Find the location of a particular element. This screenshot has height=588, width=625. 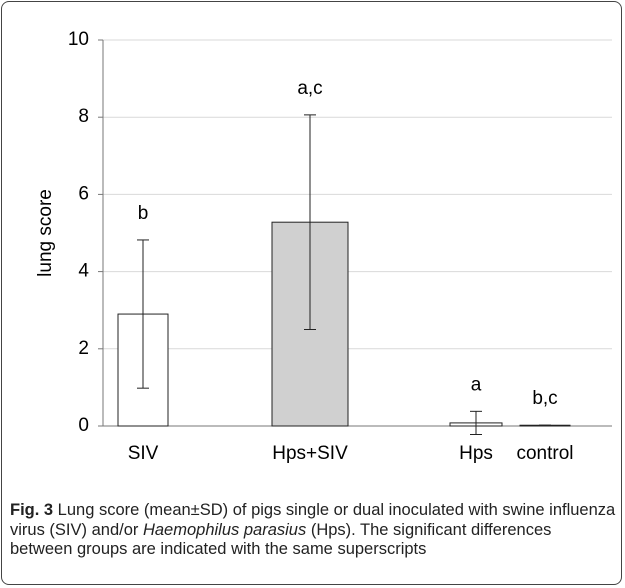

y-tick-label: 2 is located at coordinates (83, 348).